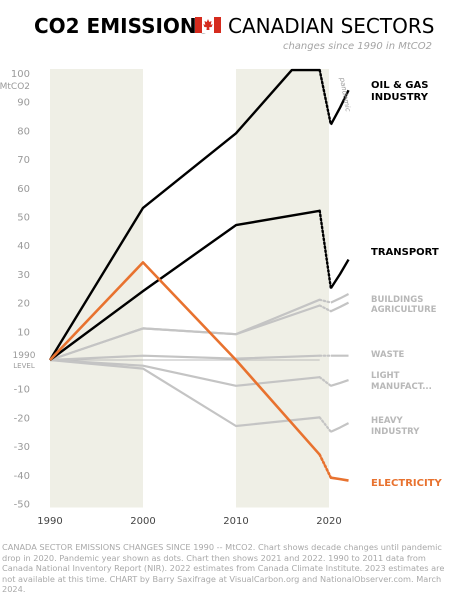  I want to click on recent-line-electricity, so click(339, 479).